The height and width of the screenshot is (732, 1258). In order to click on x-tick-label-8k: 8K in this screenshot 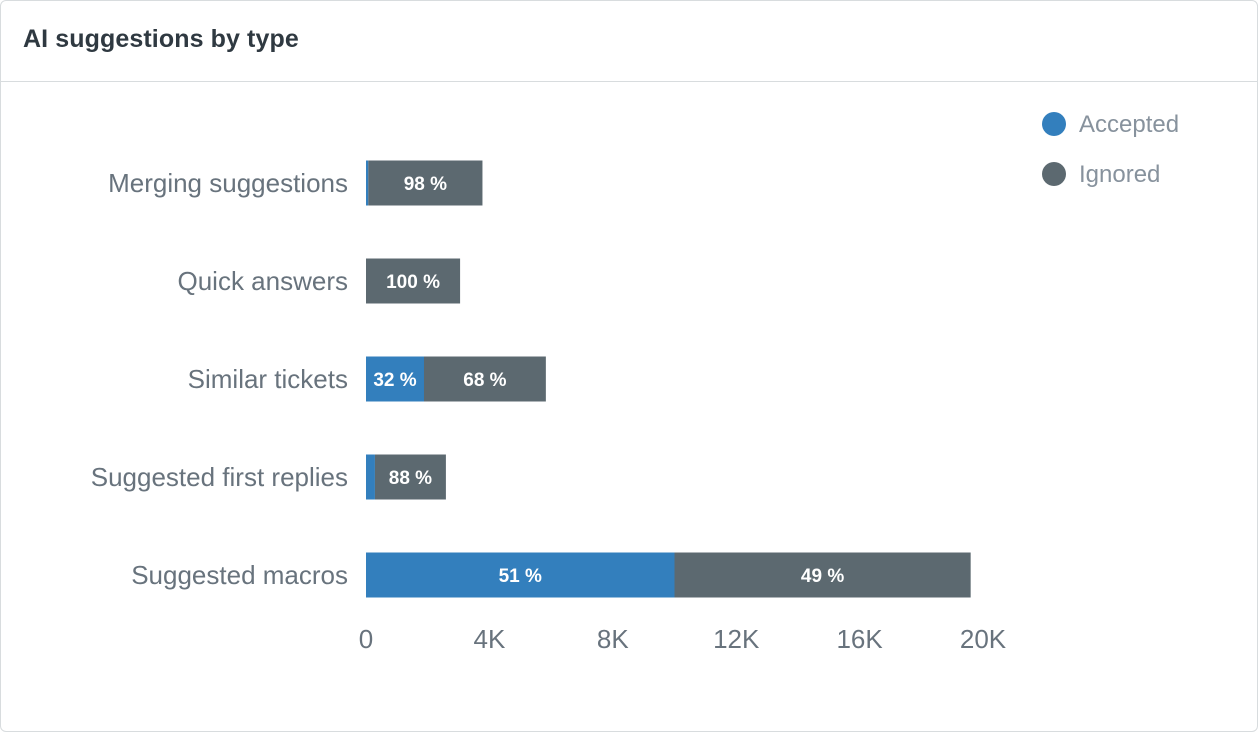, I will do `click(613, 639)`.